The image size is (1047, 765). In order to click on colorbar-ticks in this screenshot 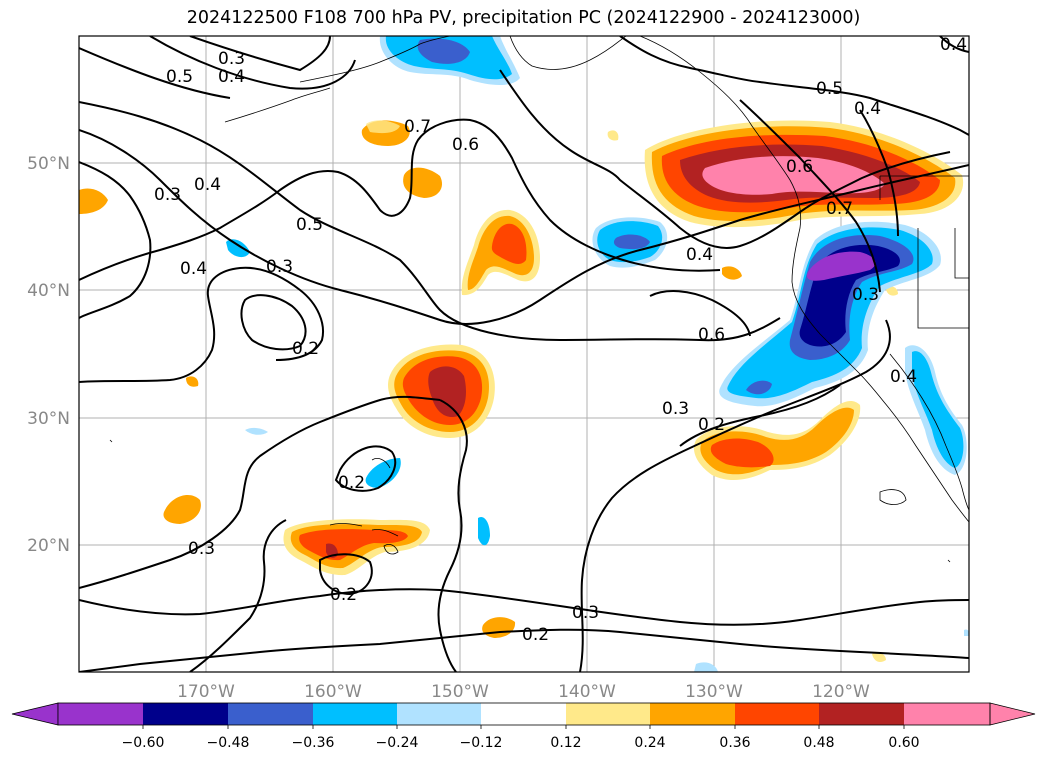, I will do `click(523, 727)`.